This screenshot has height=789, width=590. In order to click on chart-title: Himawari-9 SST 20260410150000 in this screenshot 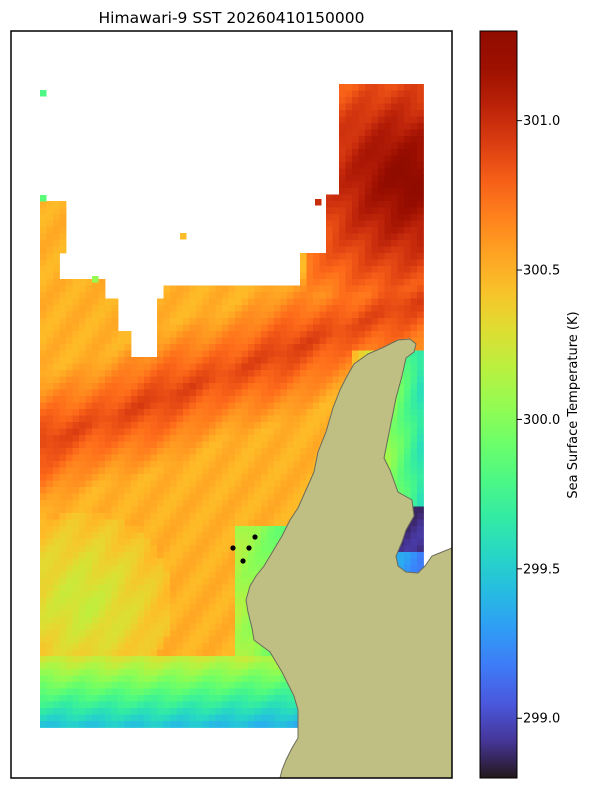, I will do `click(231, 18)`.